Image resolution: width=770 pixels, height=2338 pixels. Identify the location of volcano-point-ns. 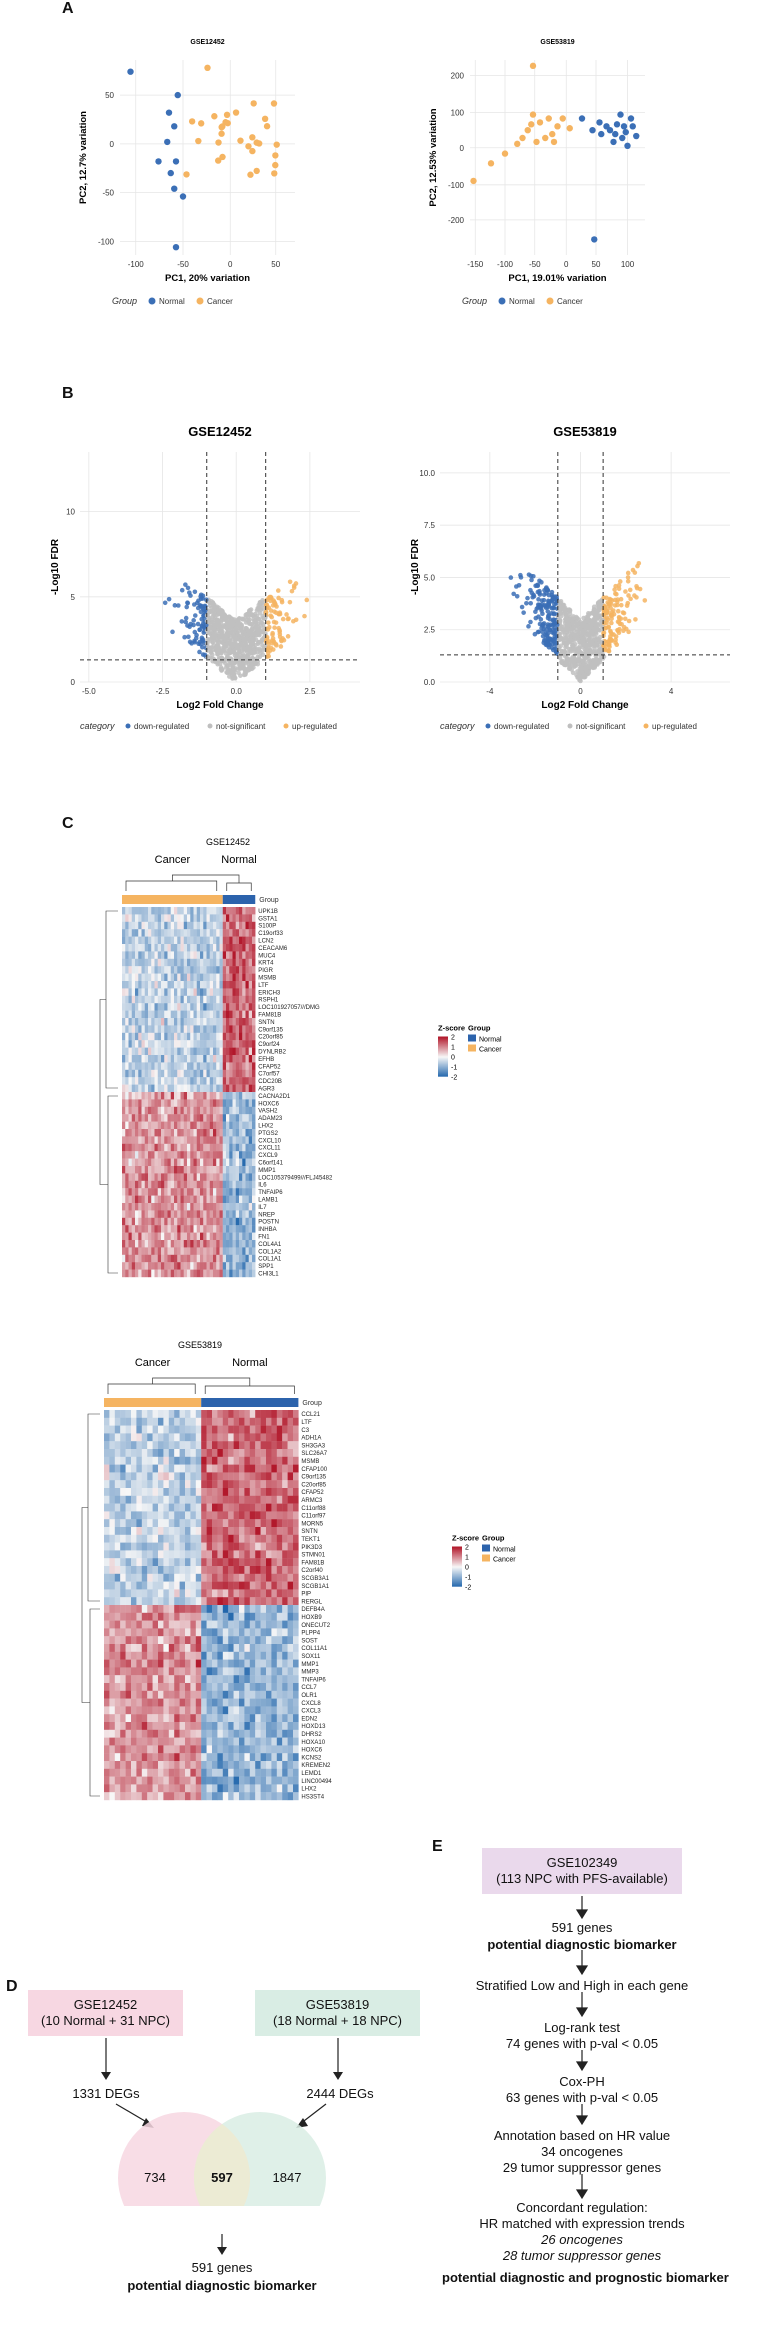
(559, 639).